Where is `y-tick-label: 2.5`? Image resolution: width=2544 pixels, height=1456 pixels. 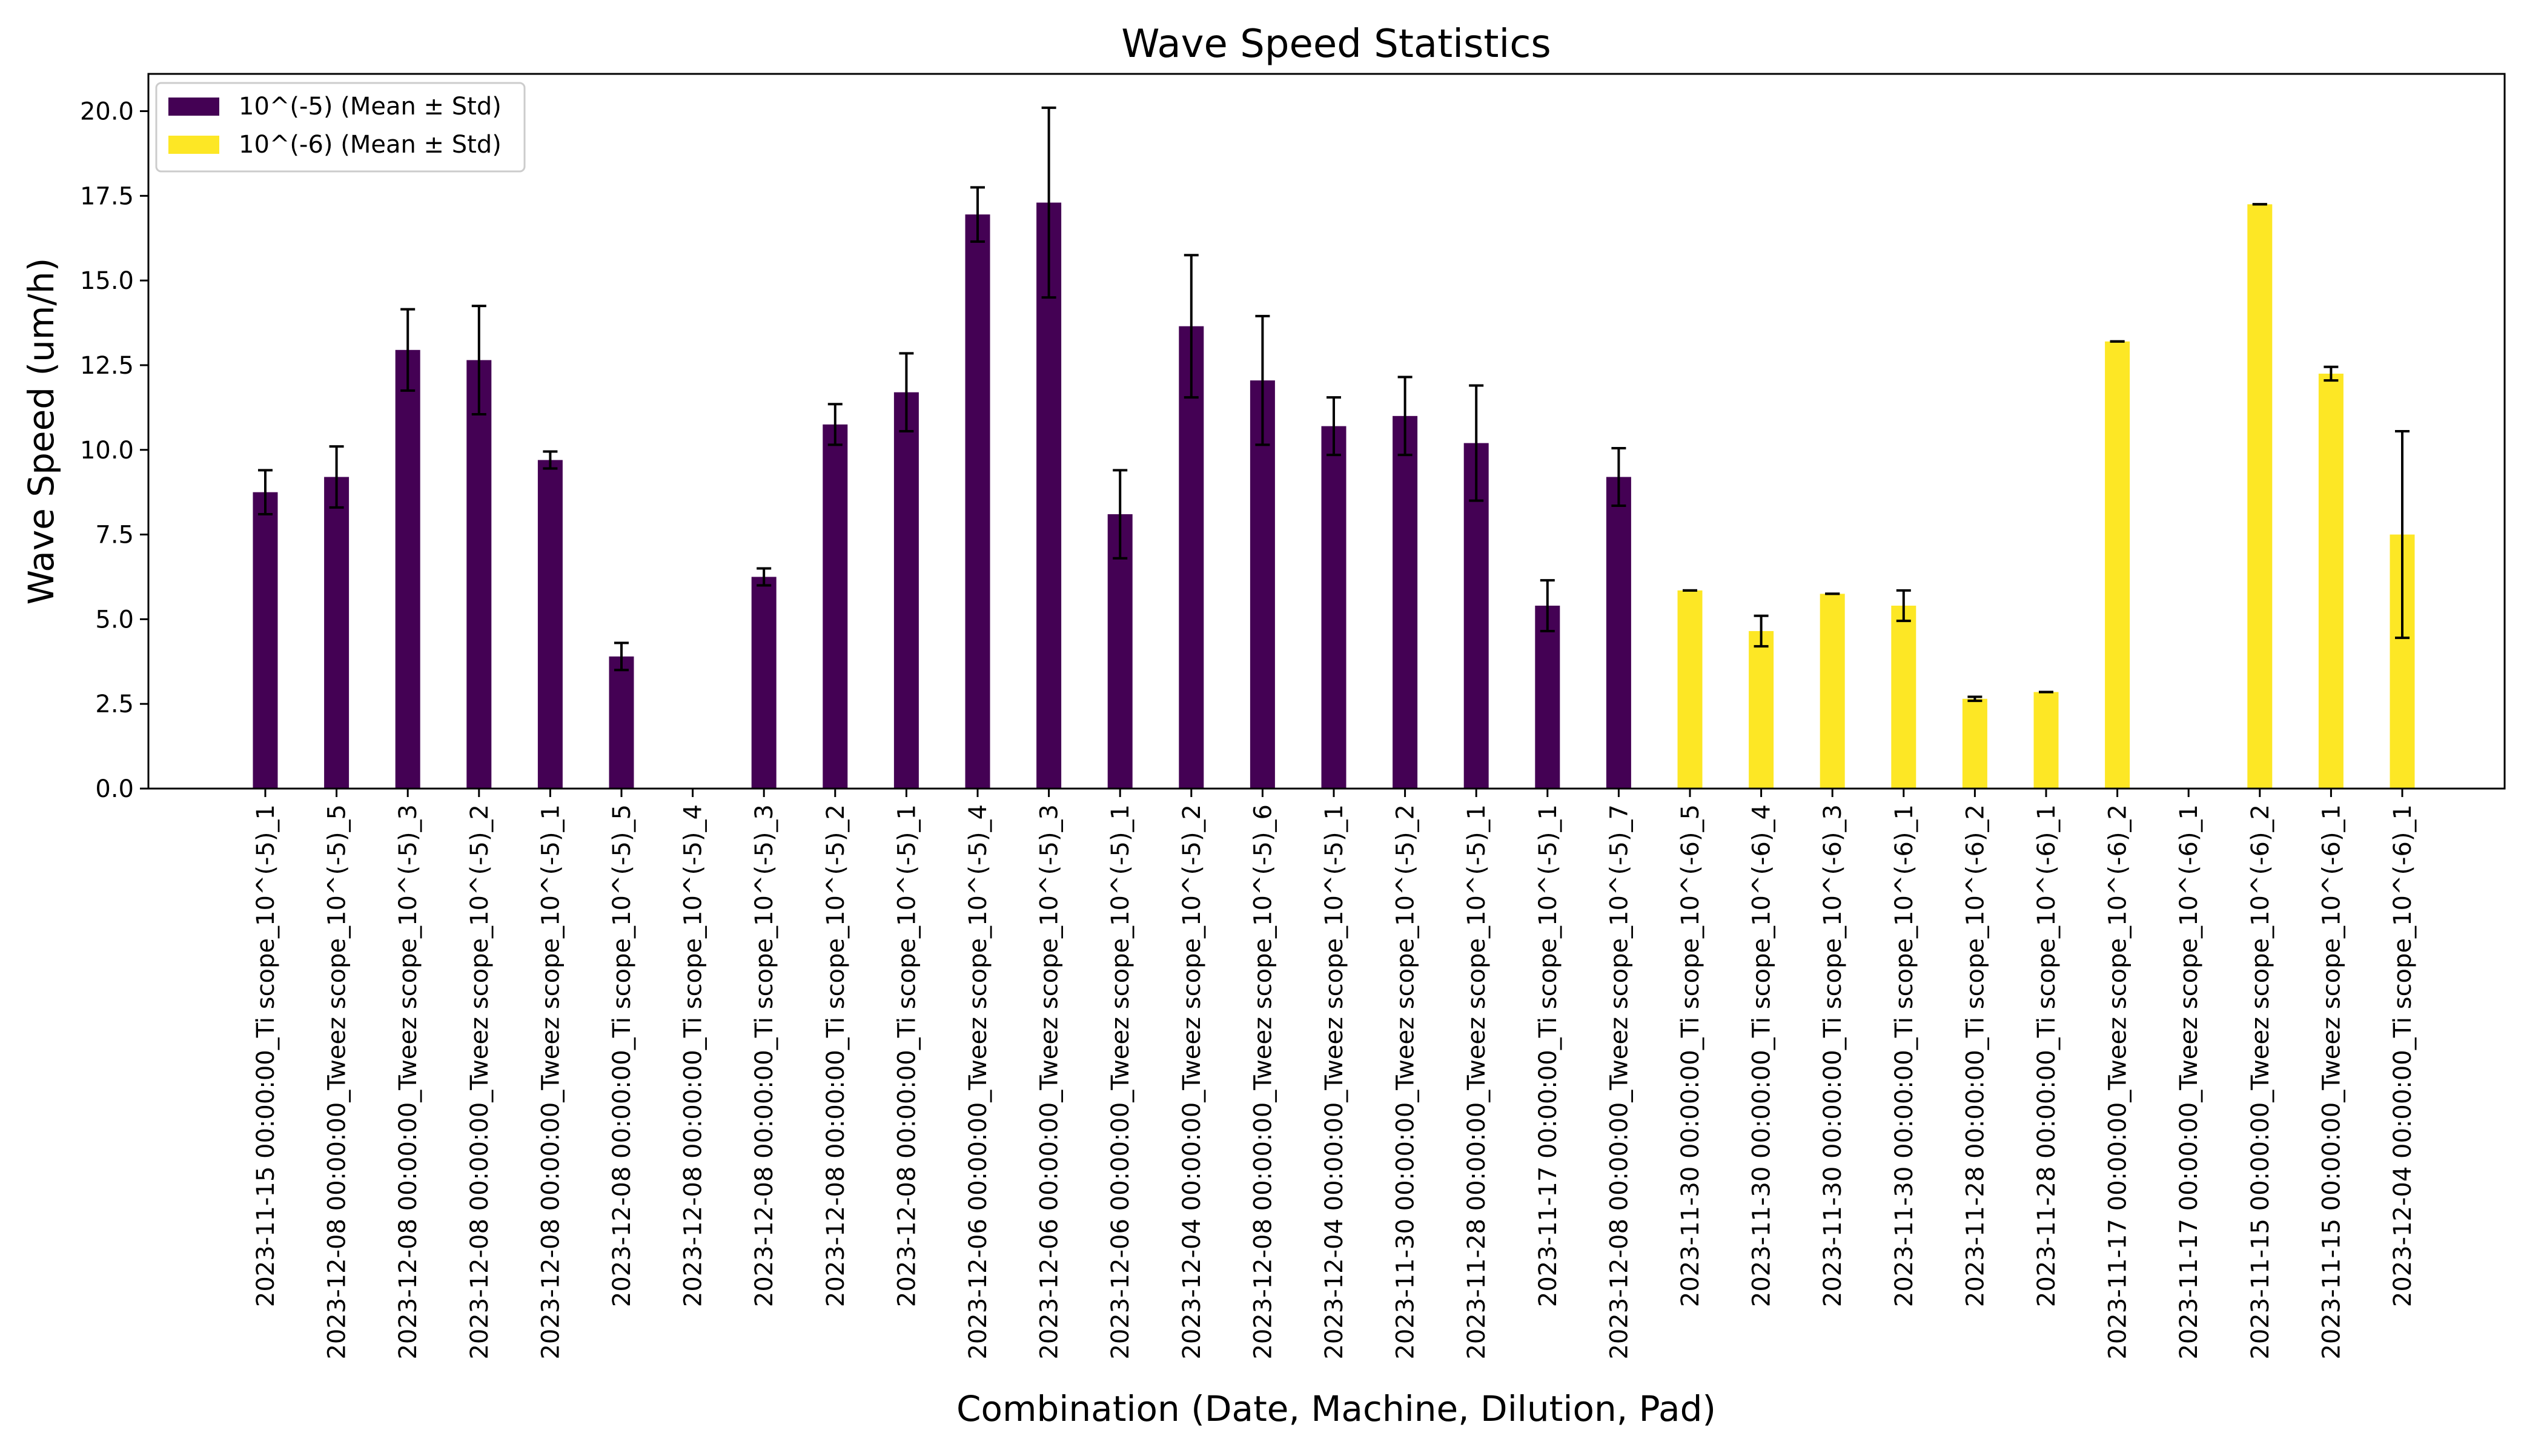
y-tick-label: 2.5 is located at coordinates (114, 704).